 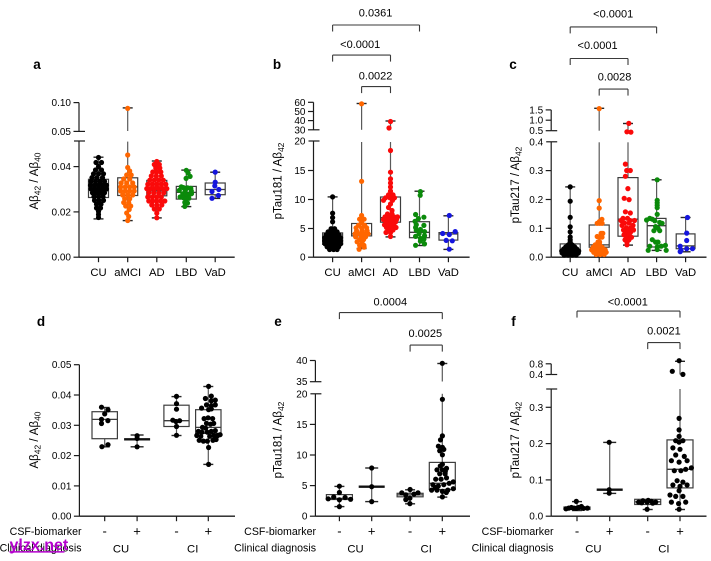 What do you see at coordinates (300, 112) in the screenshot?
I see `svg-text: 50` at bounding box center [300, 112].